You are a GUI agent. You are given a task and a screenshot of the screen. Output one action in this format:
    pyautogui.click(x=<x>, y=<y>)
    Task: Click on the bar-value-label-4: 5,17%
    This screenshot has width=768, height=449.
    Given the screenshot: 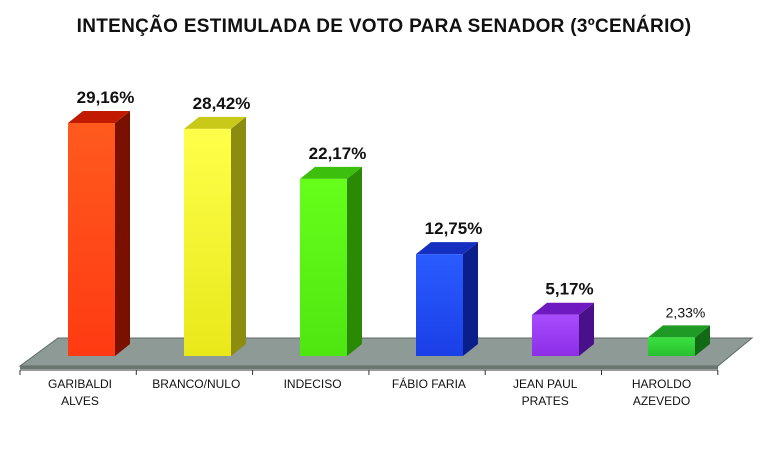 What is the action you would take?
    pyautogui.click(x=569, y=289)
    